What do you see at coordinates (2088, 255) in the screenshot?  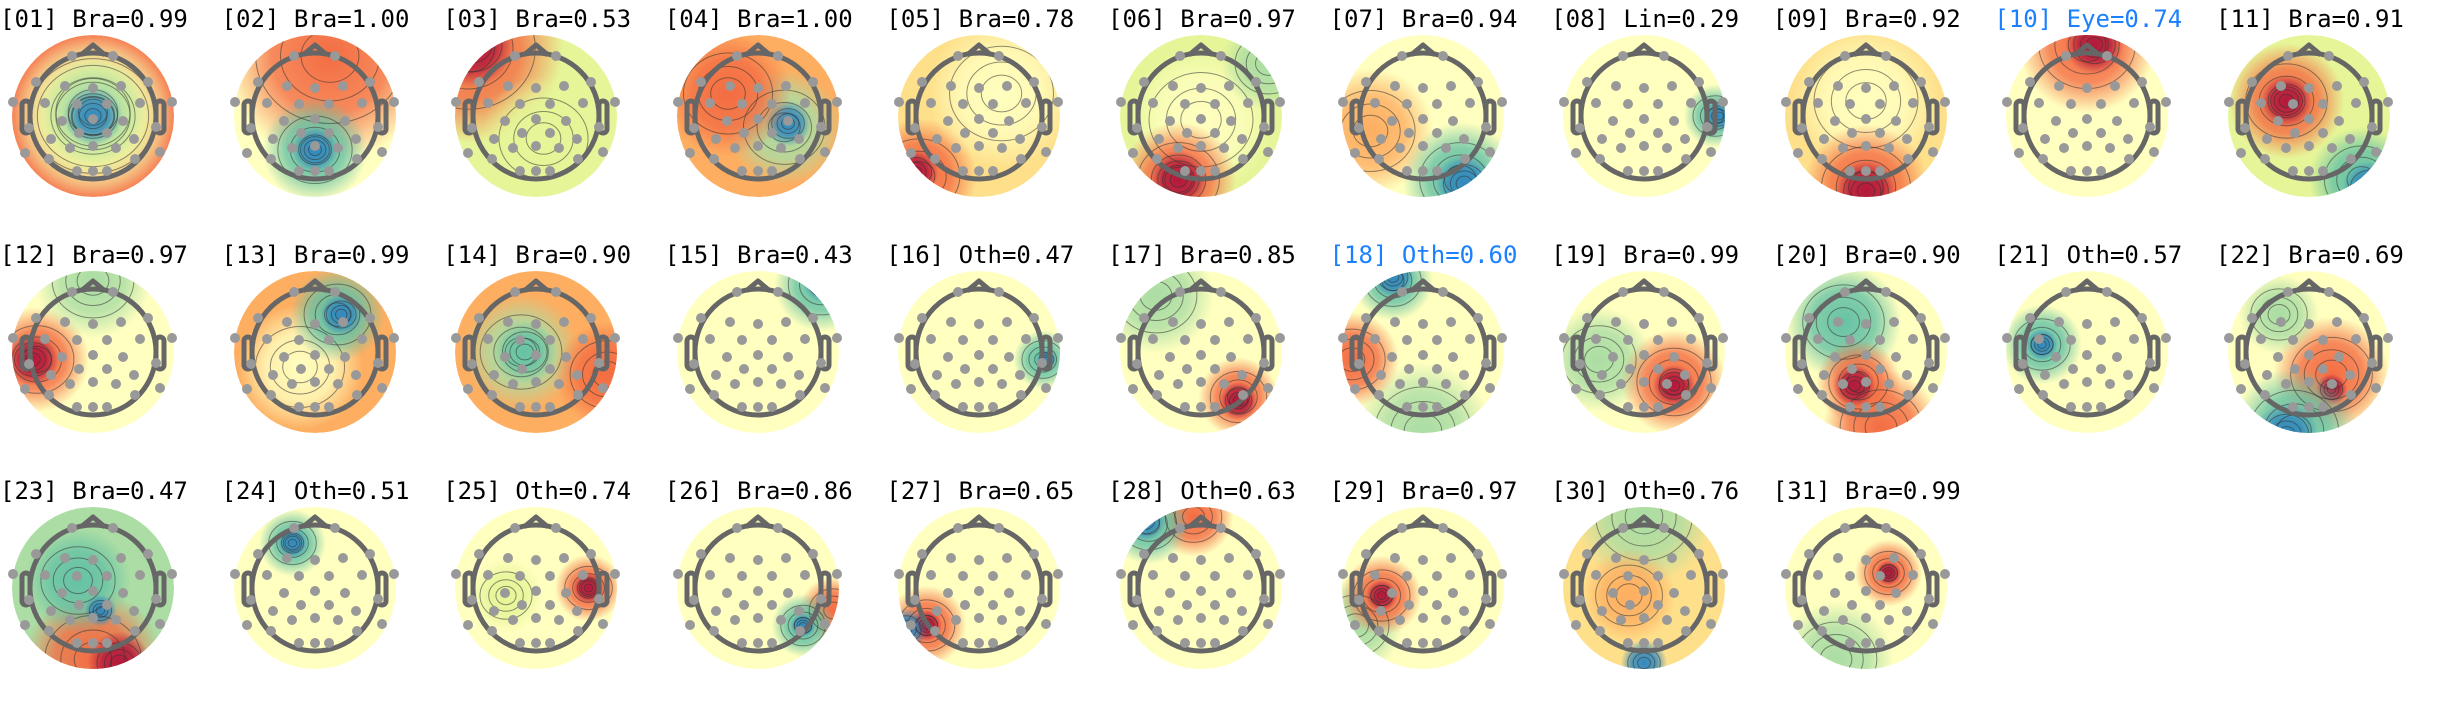 I see `component-title: [21] Oth=0.57` at bounding box center [2088, 255].